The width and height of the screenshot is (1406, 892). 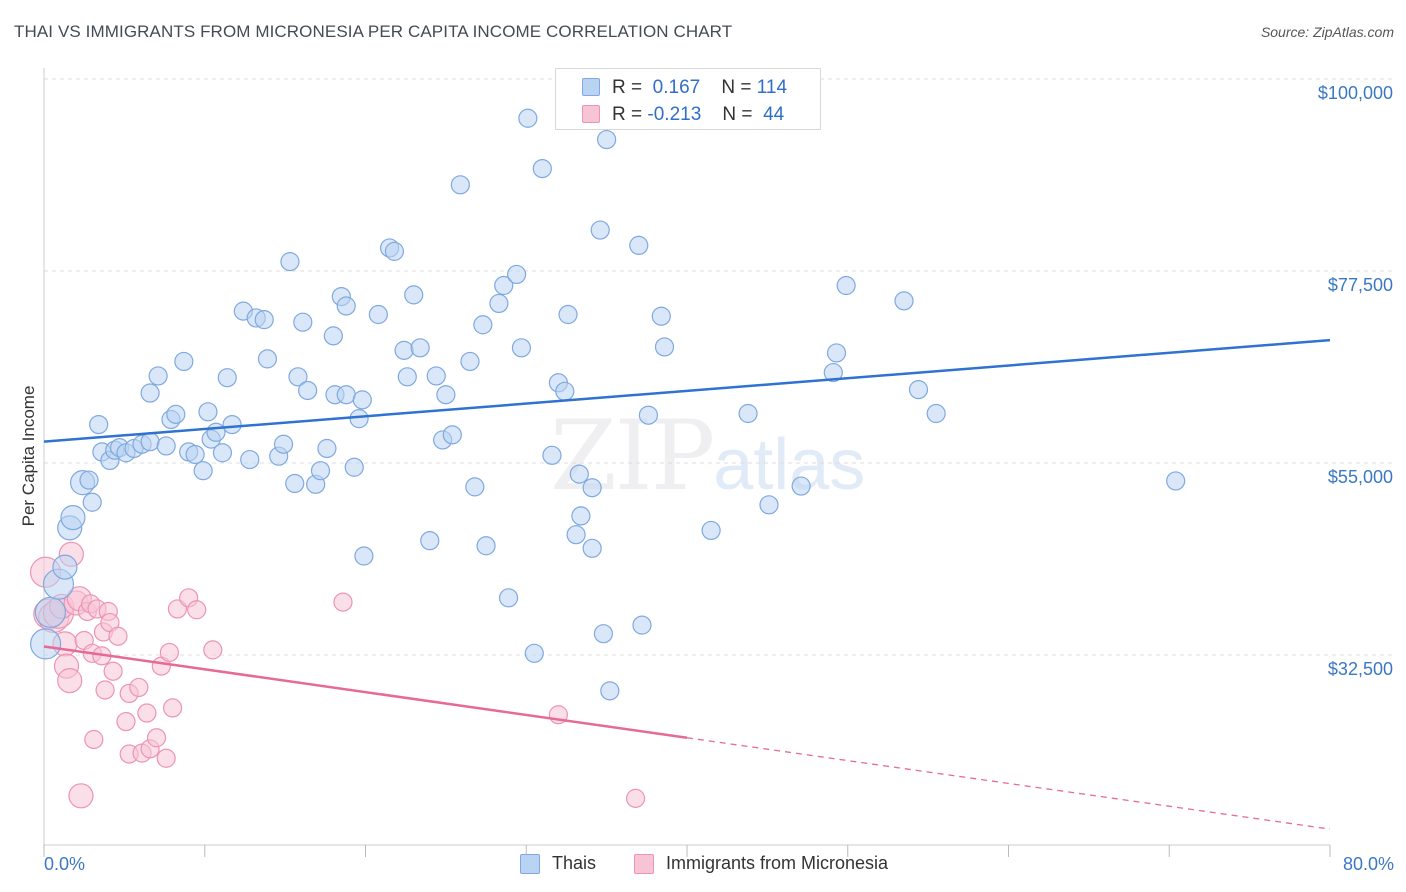 What do you see at coordinates (530, 864) in the screenshot?
I see `bottom-legend-swatch-thais` at bounding box center [530, 864].